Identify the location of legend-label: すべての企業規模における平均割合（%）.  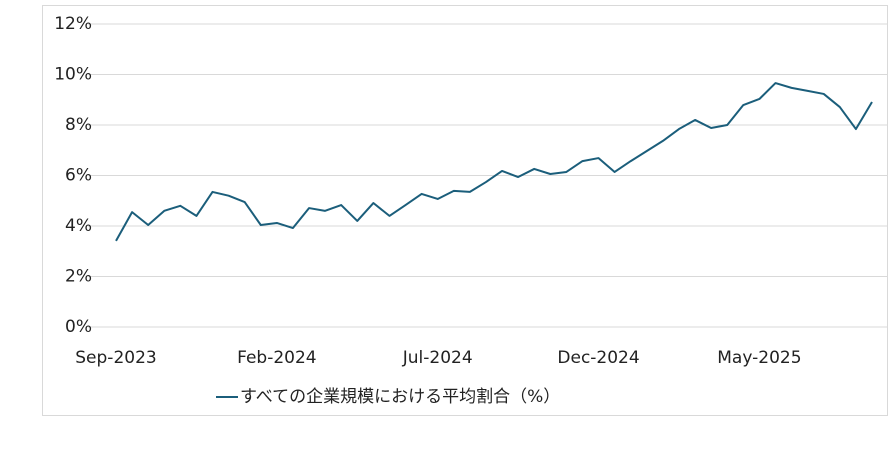
(400, 397).